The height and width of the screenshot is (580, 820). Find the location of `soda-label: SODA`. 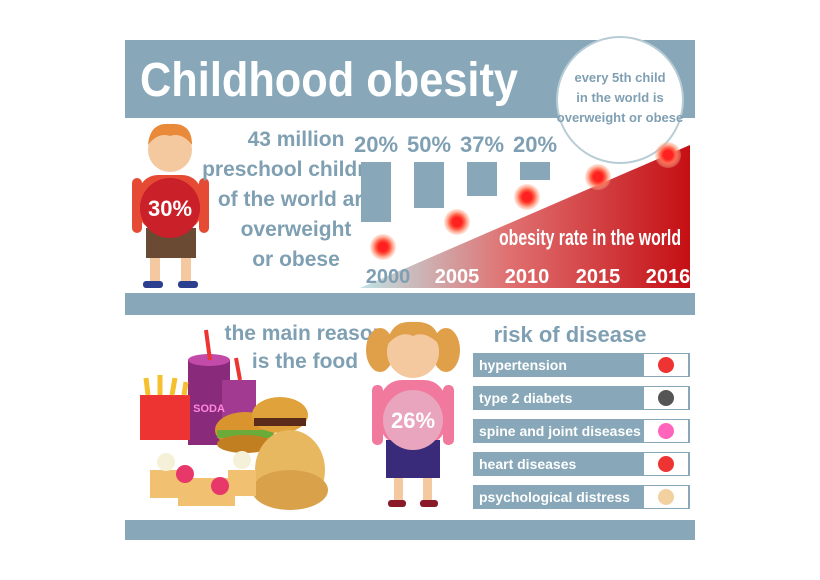

soda-label: SODA is located at coordinates (209, 409).